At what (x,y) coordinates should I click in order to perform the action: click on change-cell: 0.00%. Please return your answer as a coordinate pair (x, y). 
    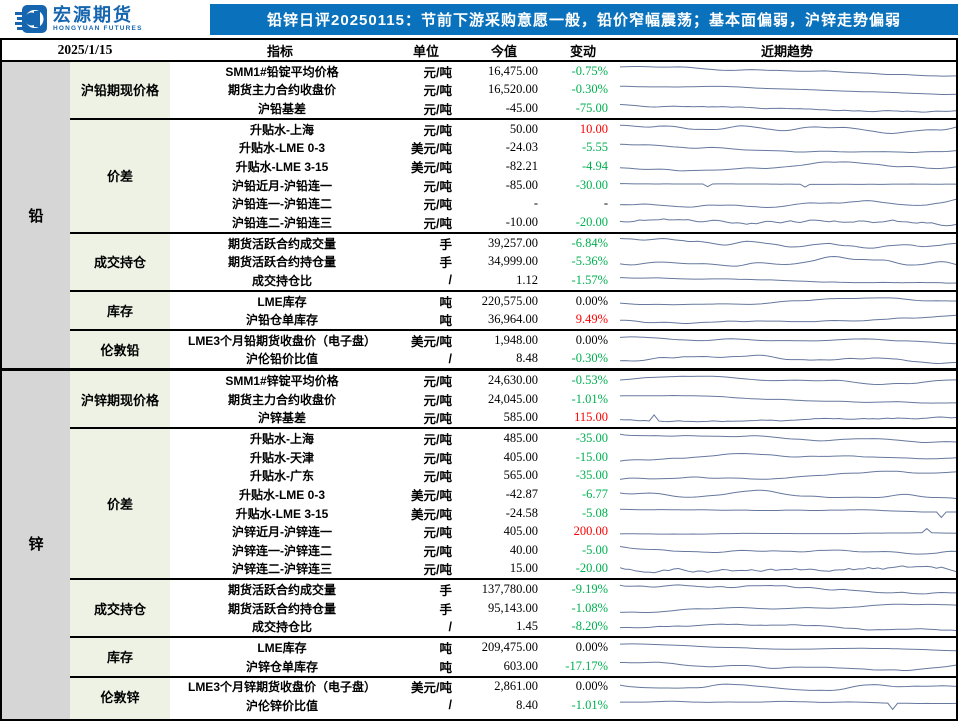
    Looking at the image, I should click on (591, 339).